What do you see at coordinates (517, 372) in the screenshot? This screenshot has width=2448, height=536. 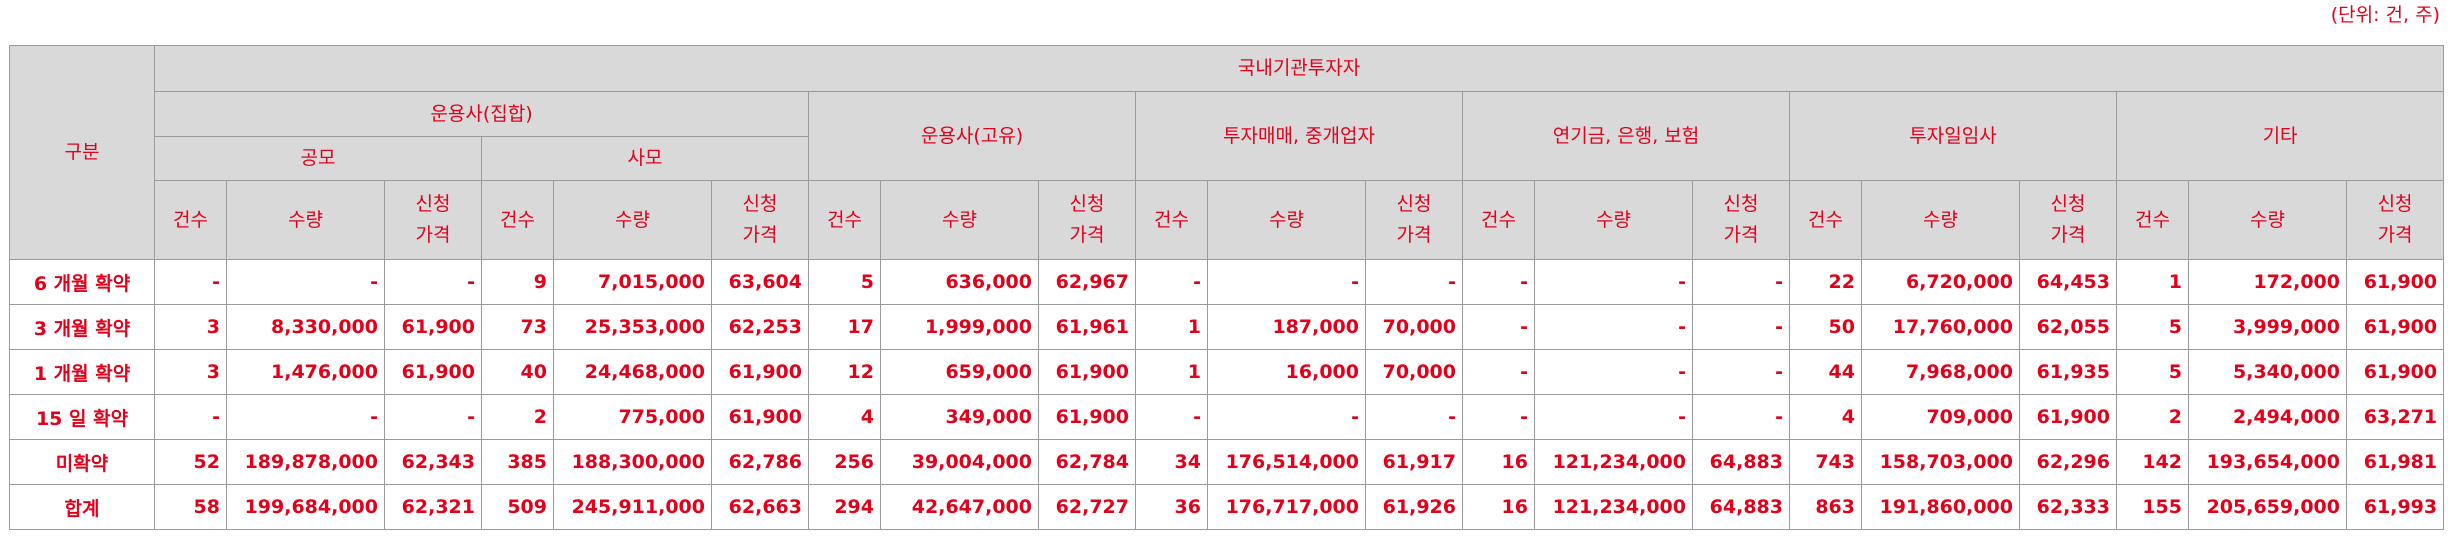 I see `table-cell: 40` at bounding box center [517, 372].